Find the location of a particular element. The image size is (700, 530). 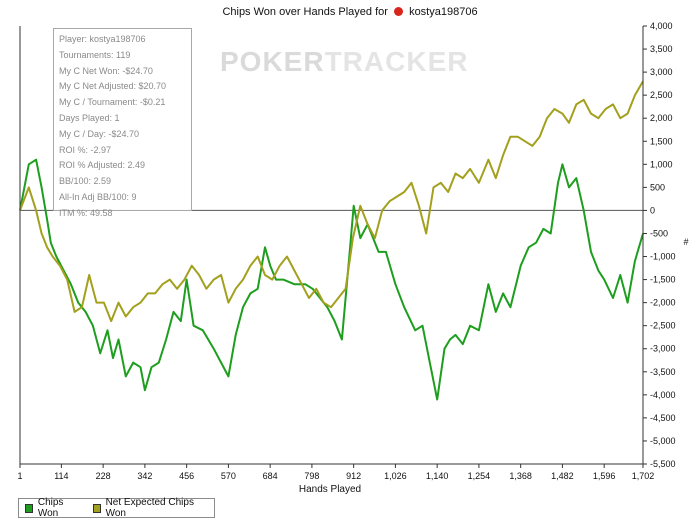

x-tick-label: 1,140 is located at coordinates (437, 476).